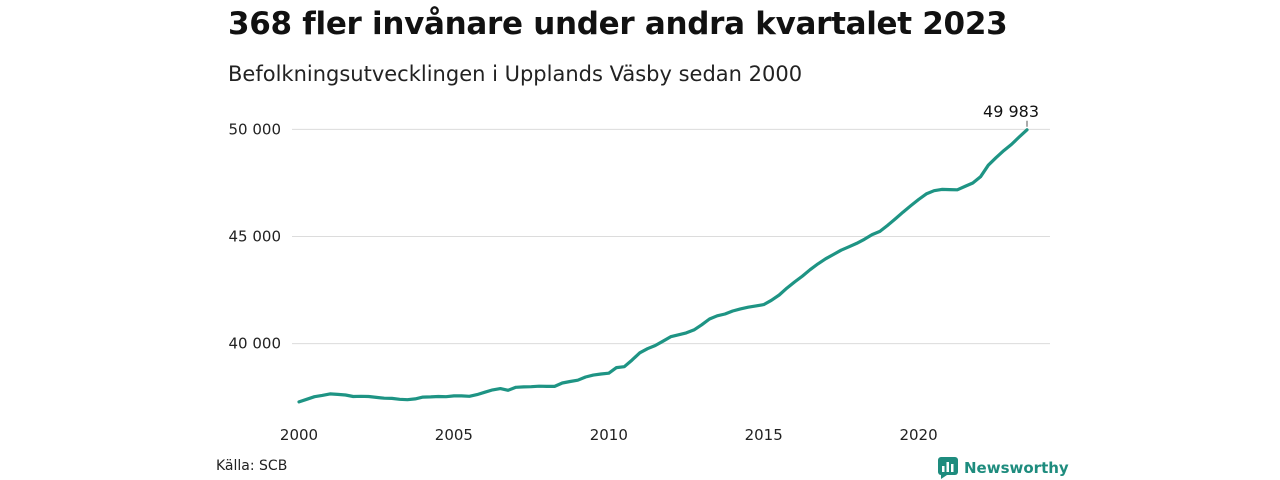 This screenshot has width=1280, height=480. I want to click on x-tick-label: 2015, so click(764, 435).